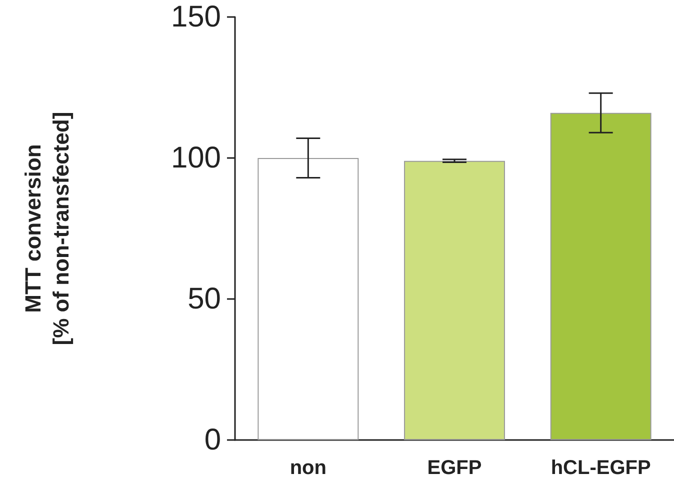  Describe the element at coordinates (204, 299) in the screenshot. I see `y-tick-label: 50` at that location.